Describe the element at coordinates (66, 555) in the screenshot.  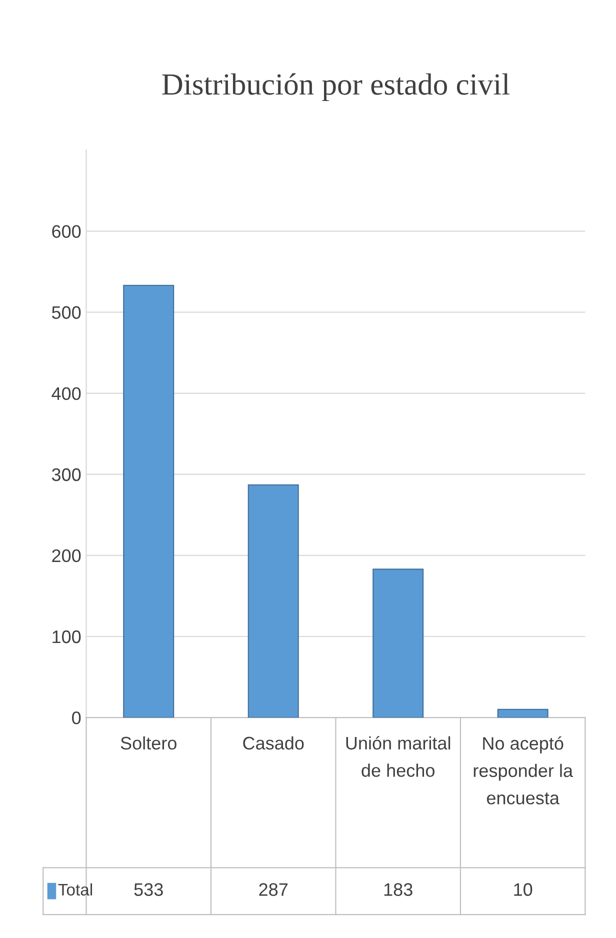
I see `y-tick-label: 200` at that location.